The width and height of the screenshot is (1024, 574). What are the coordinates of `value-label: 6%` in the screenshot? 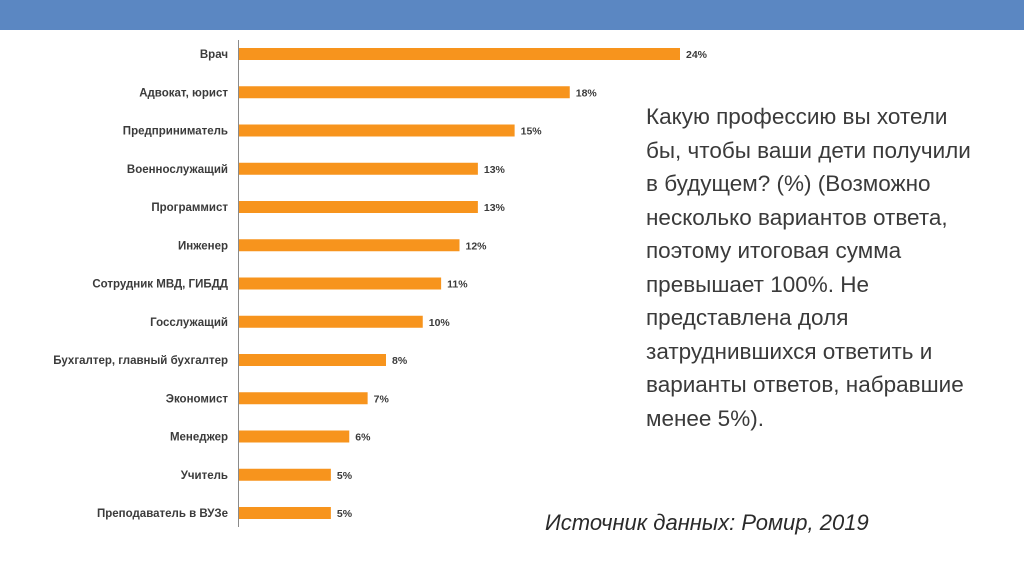 It's located at (363, 438).